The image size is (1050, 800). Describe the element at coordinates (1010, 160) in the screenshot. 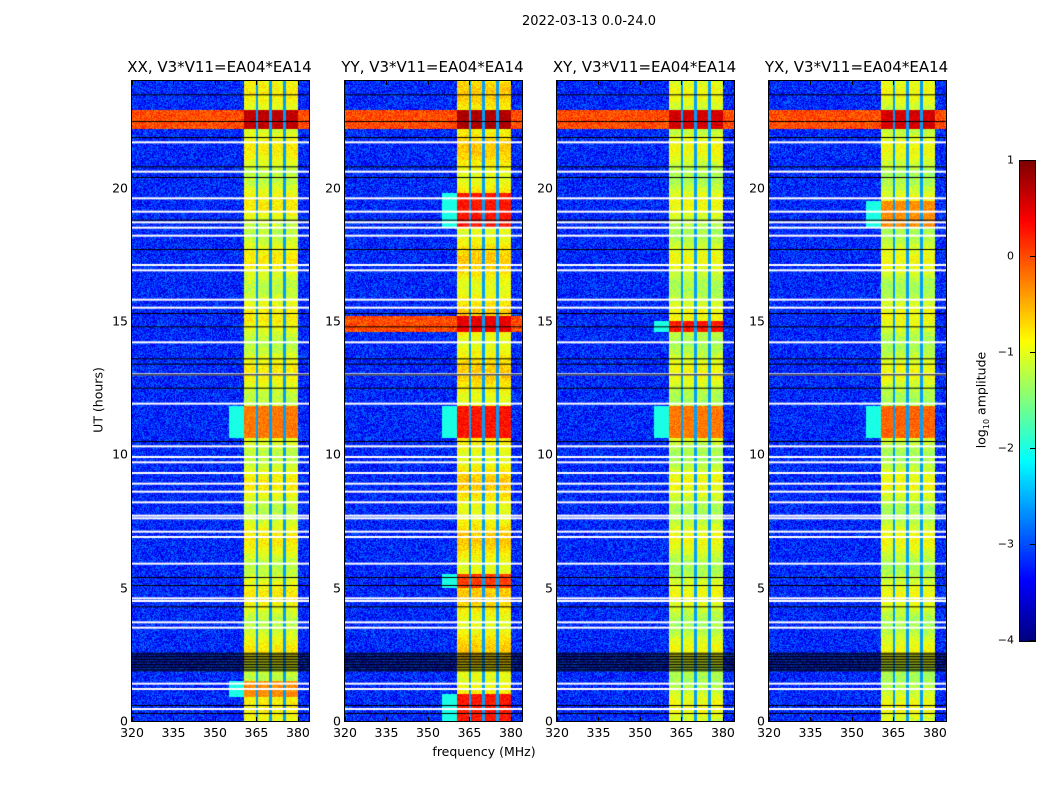

I see `colorbar-tick-label: 1` at that location.